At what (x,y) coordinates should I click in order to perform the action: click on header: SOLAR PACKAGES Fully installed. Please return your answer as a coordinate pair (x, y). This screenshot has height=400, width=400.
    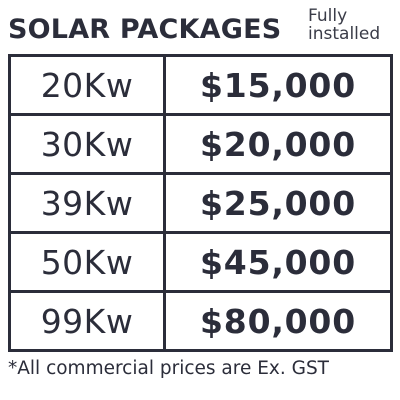
    Looking at the image, I should click on (200, 29).